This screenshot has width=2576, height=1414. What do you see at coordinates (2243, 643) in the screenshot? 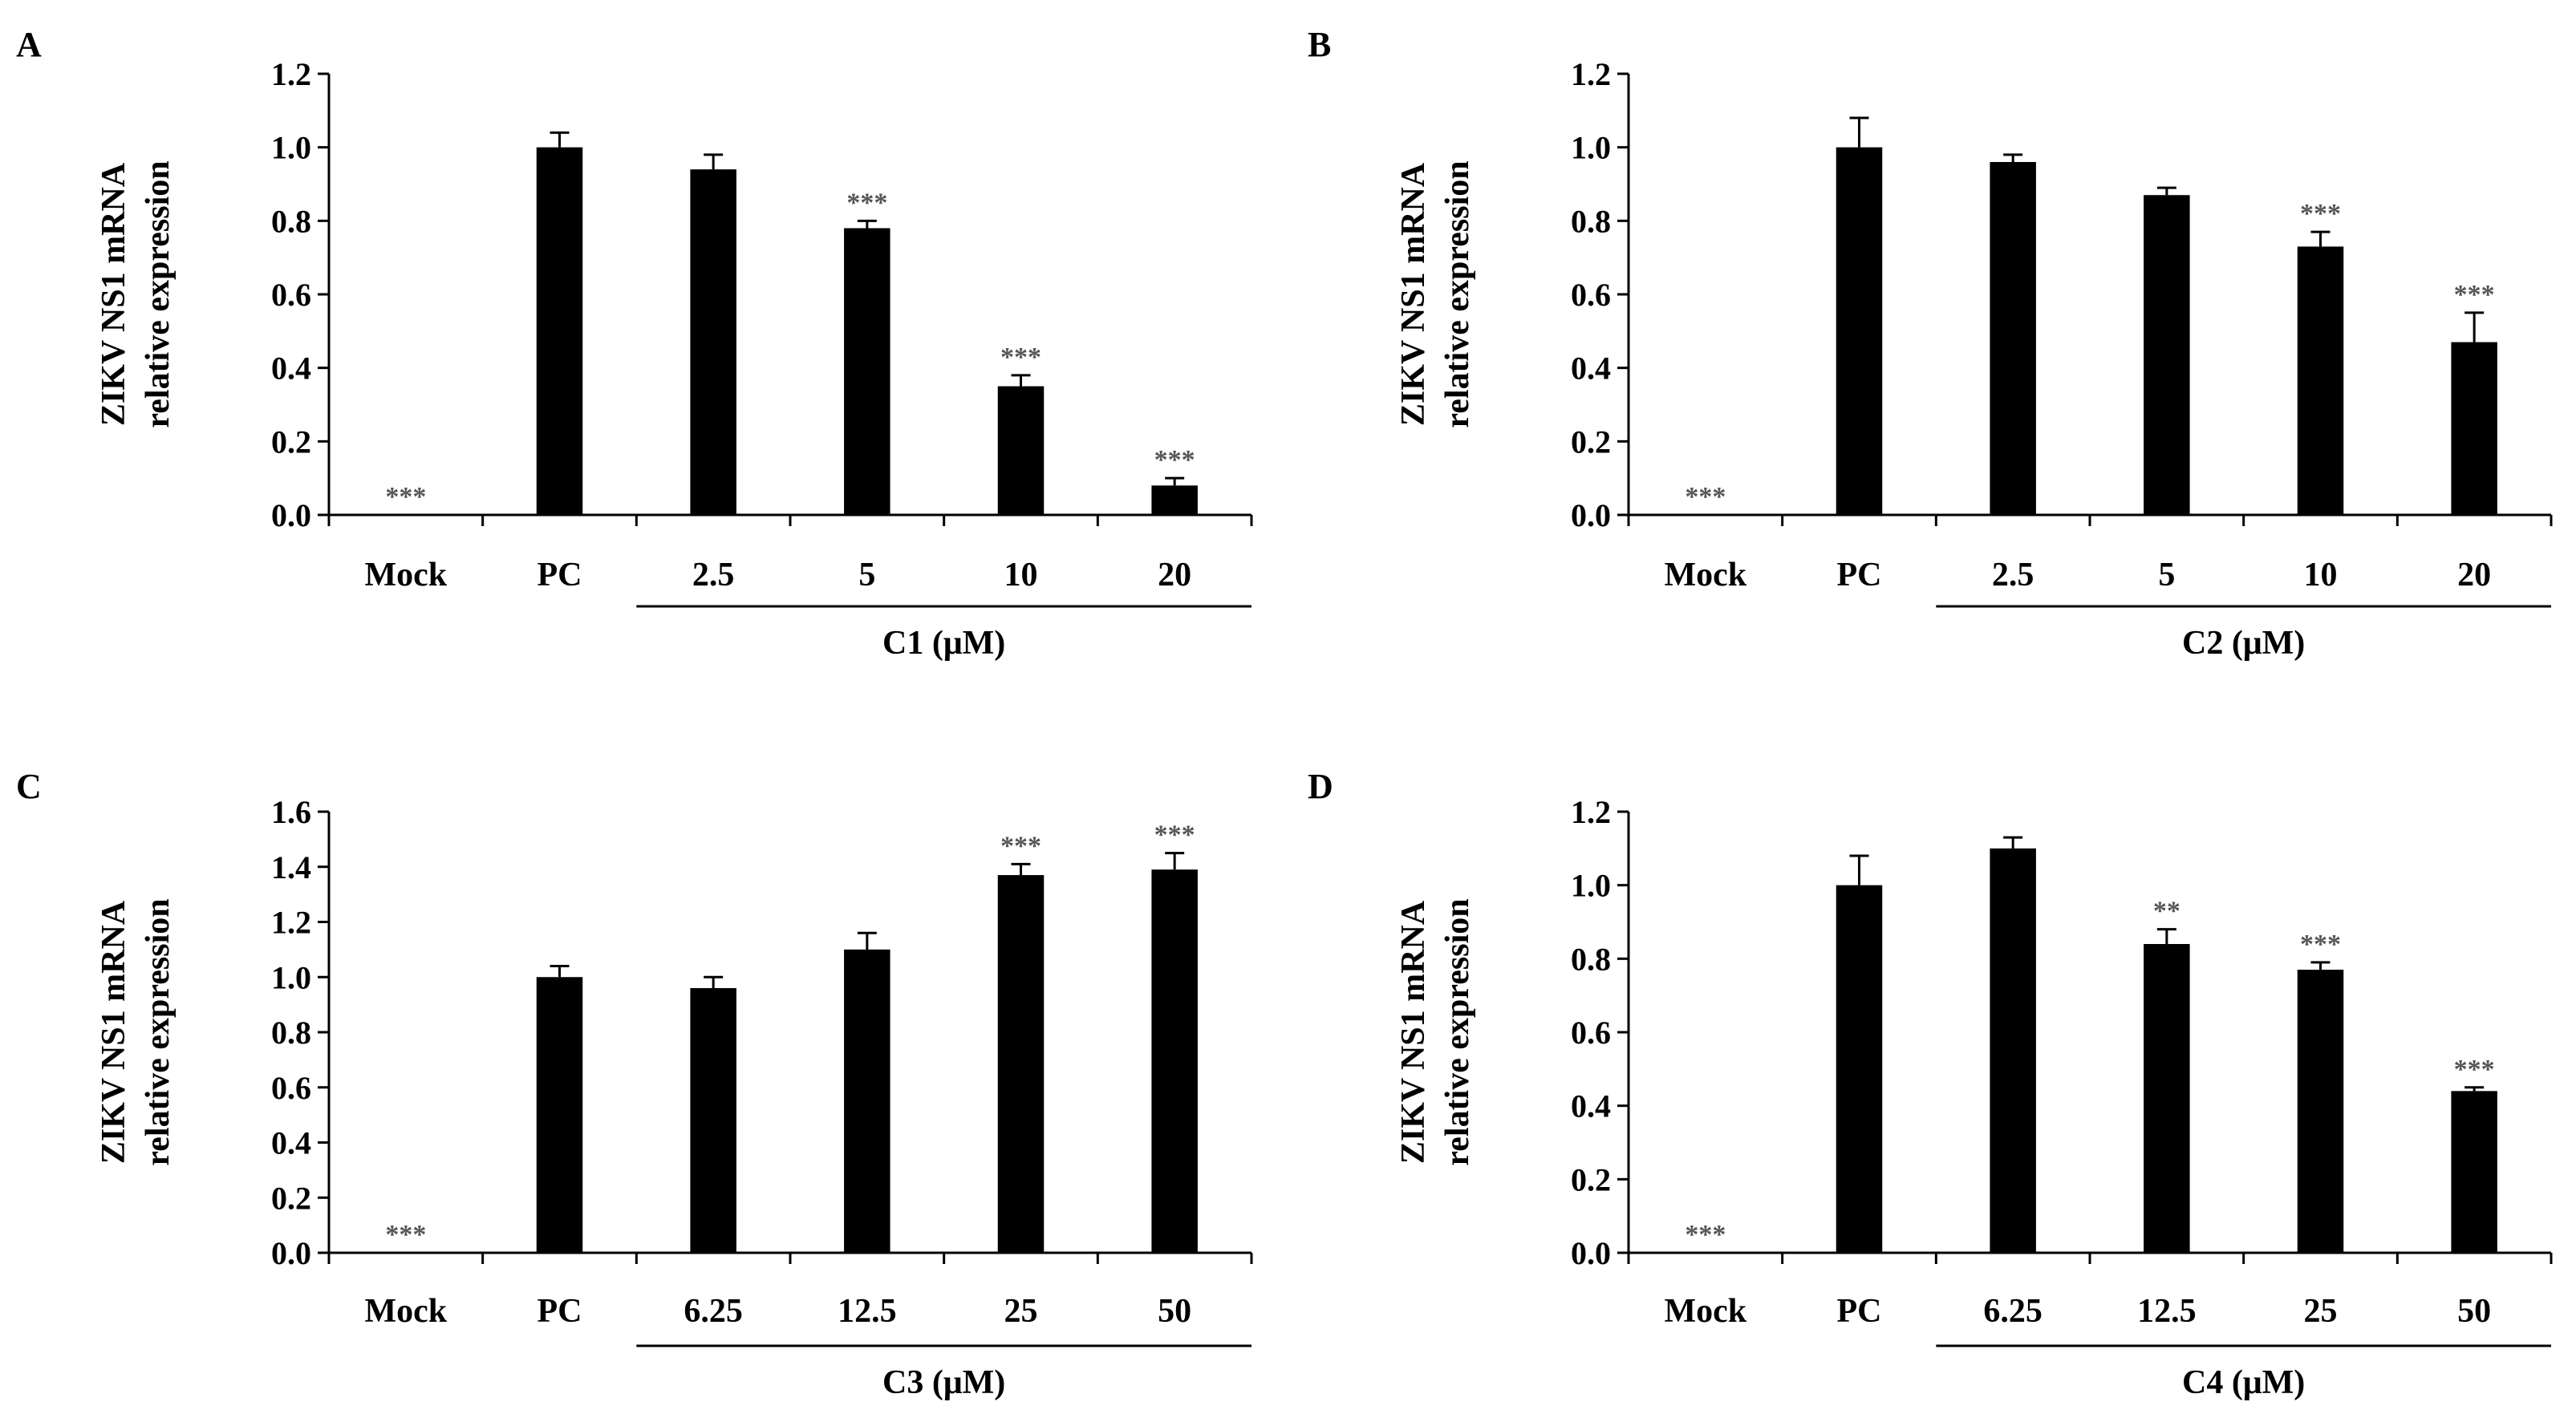
I see `group-label: C2 (μM)` at bounding box center [2243, 643].